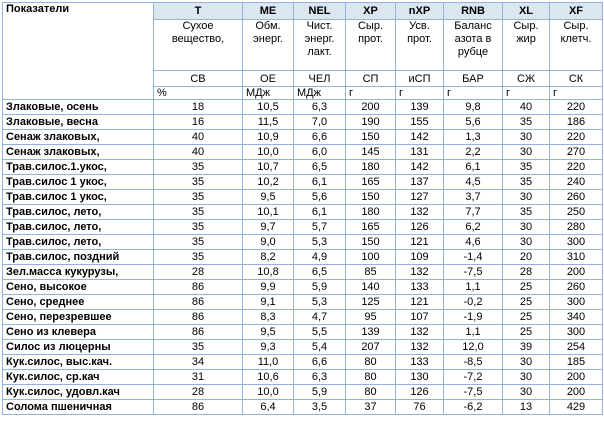 This screenshot has width=604, height=421. What do you see at coordinates (526, 407) in the screenshot?
I see `value-cell: 13` at bounding box center [526, 407].